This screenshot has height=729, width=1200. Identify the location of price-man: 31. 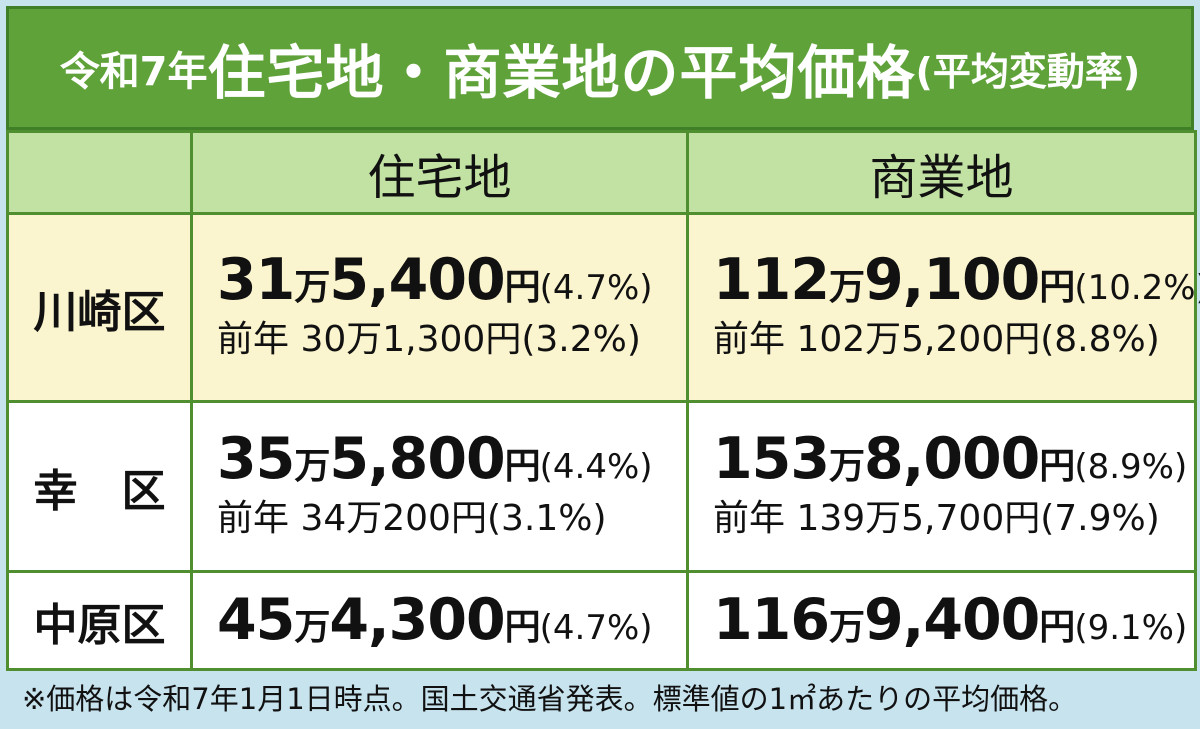
(256, 279).